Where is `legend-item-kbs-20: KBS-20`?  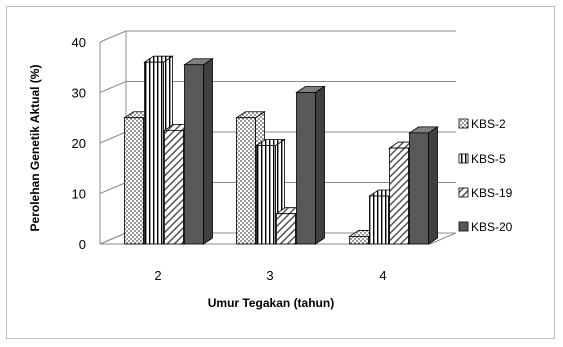 legend-item-kbs-20: KBS-20 is located at coordinates (485, 227).